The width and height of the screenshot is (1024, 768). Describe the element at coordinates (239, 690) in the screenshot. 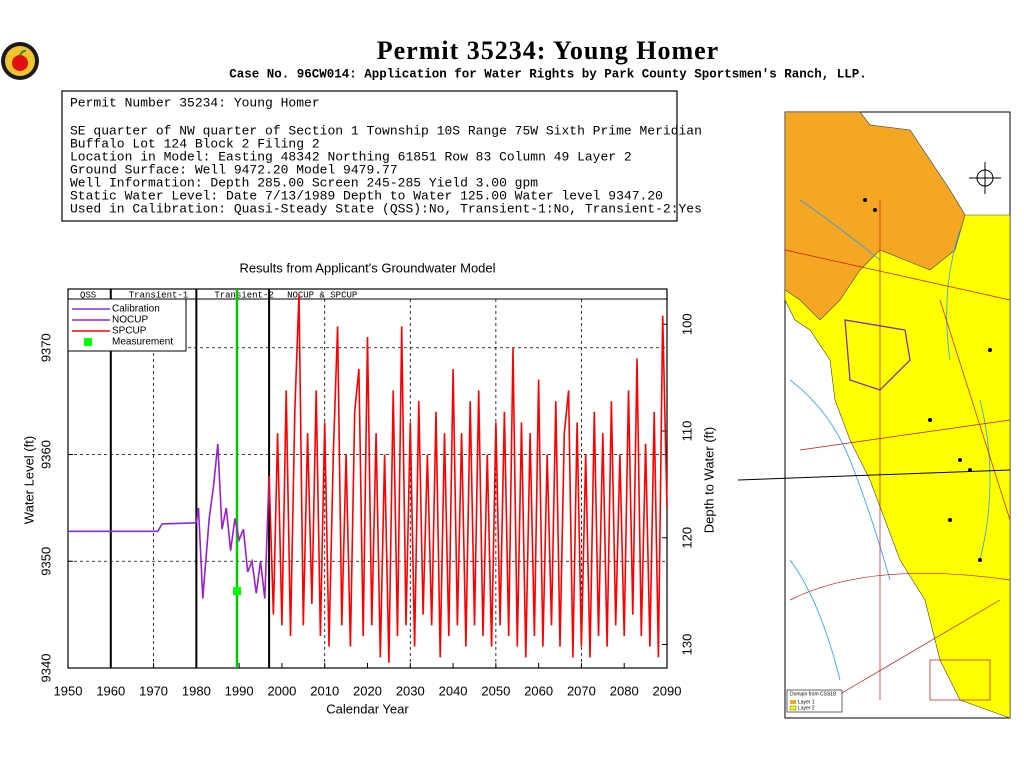

I see `x-tick-label: 1990` at that location.